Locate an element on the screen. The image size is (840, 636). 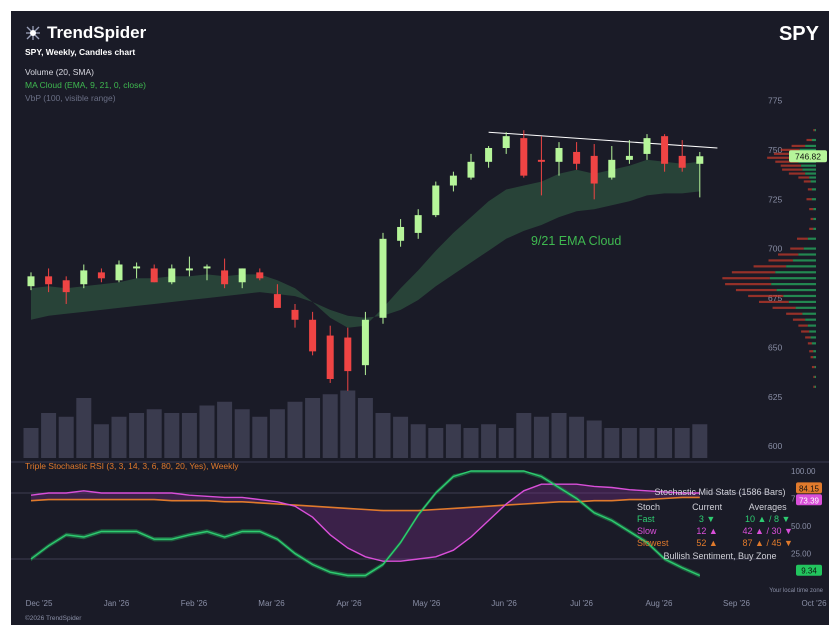
price-tick-label: 700 is located at coordinates (775, 249).